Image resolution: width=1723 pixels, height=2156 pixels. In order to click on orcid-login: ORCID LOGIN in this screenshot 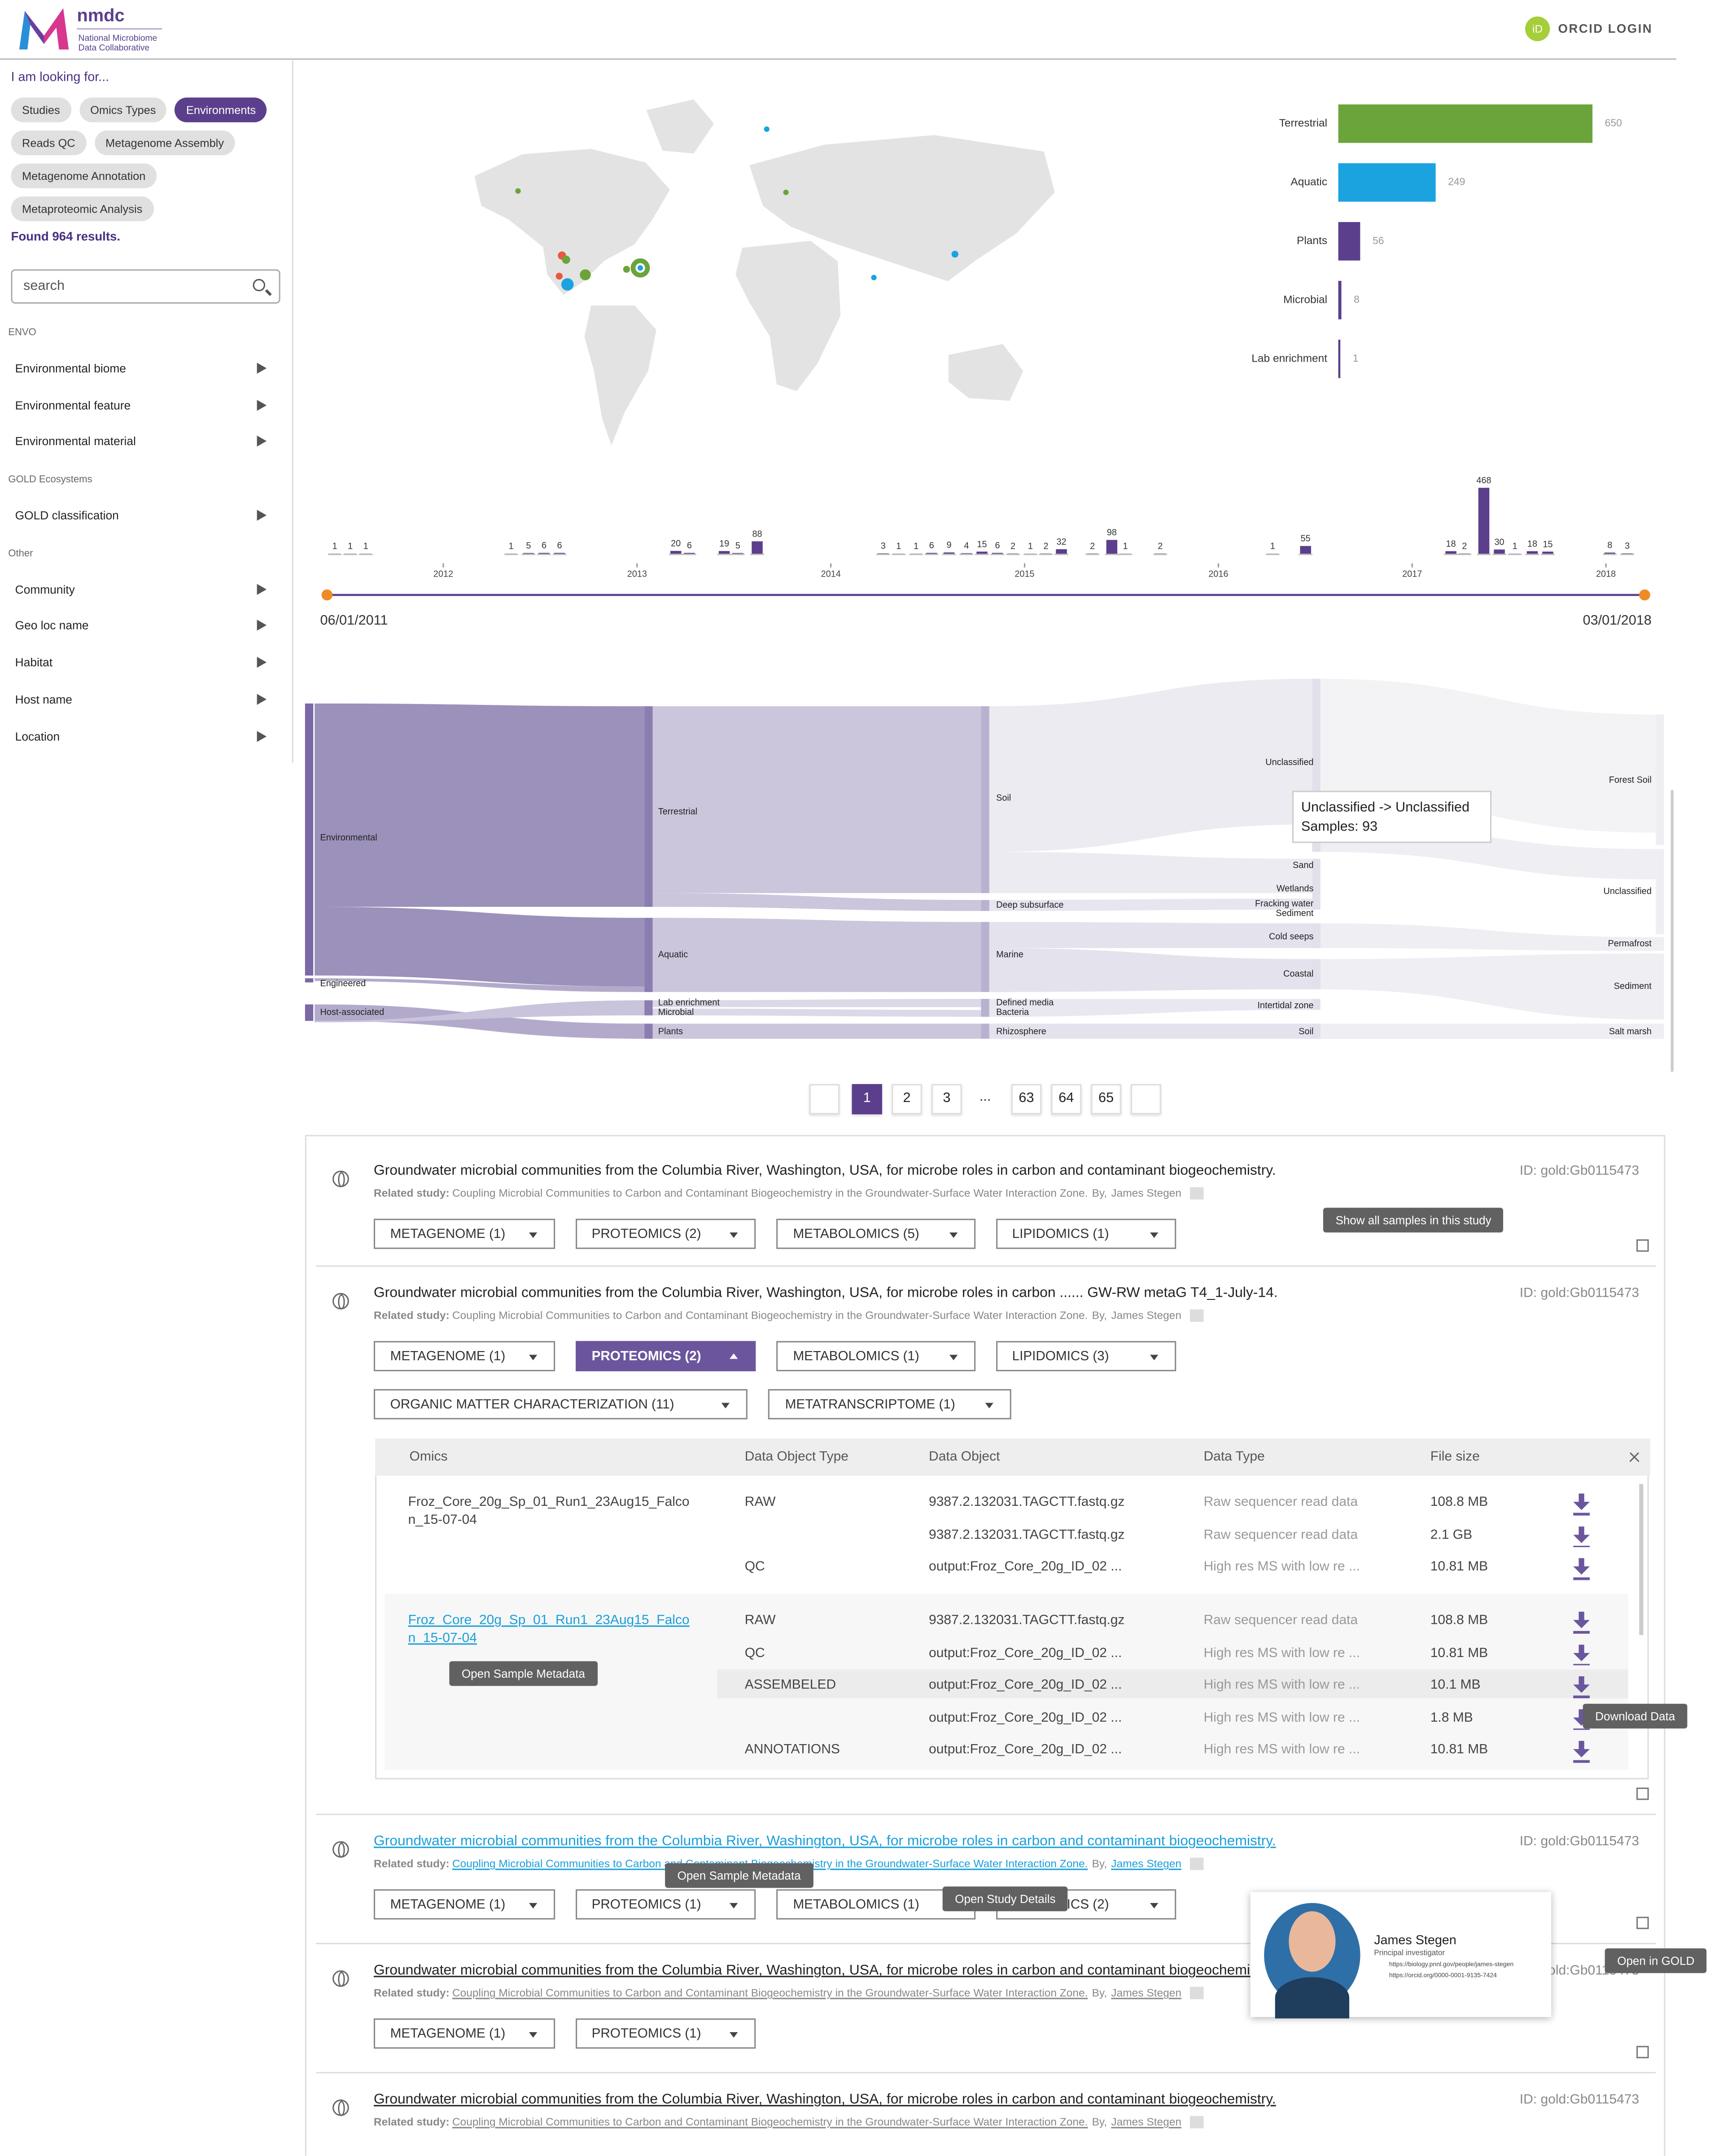, I will do `click(1605, 28)`.